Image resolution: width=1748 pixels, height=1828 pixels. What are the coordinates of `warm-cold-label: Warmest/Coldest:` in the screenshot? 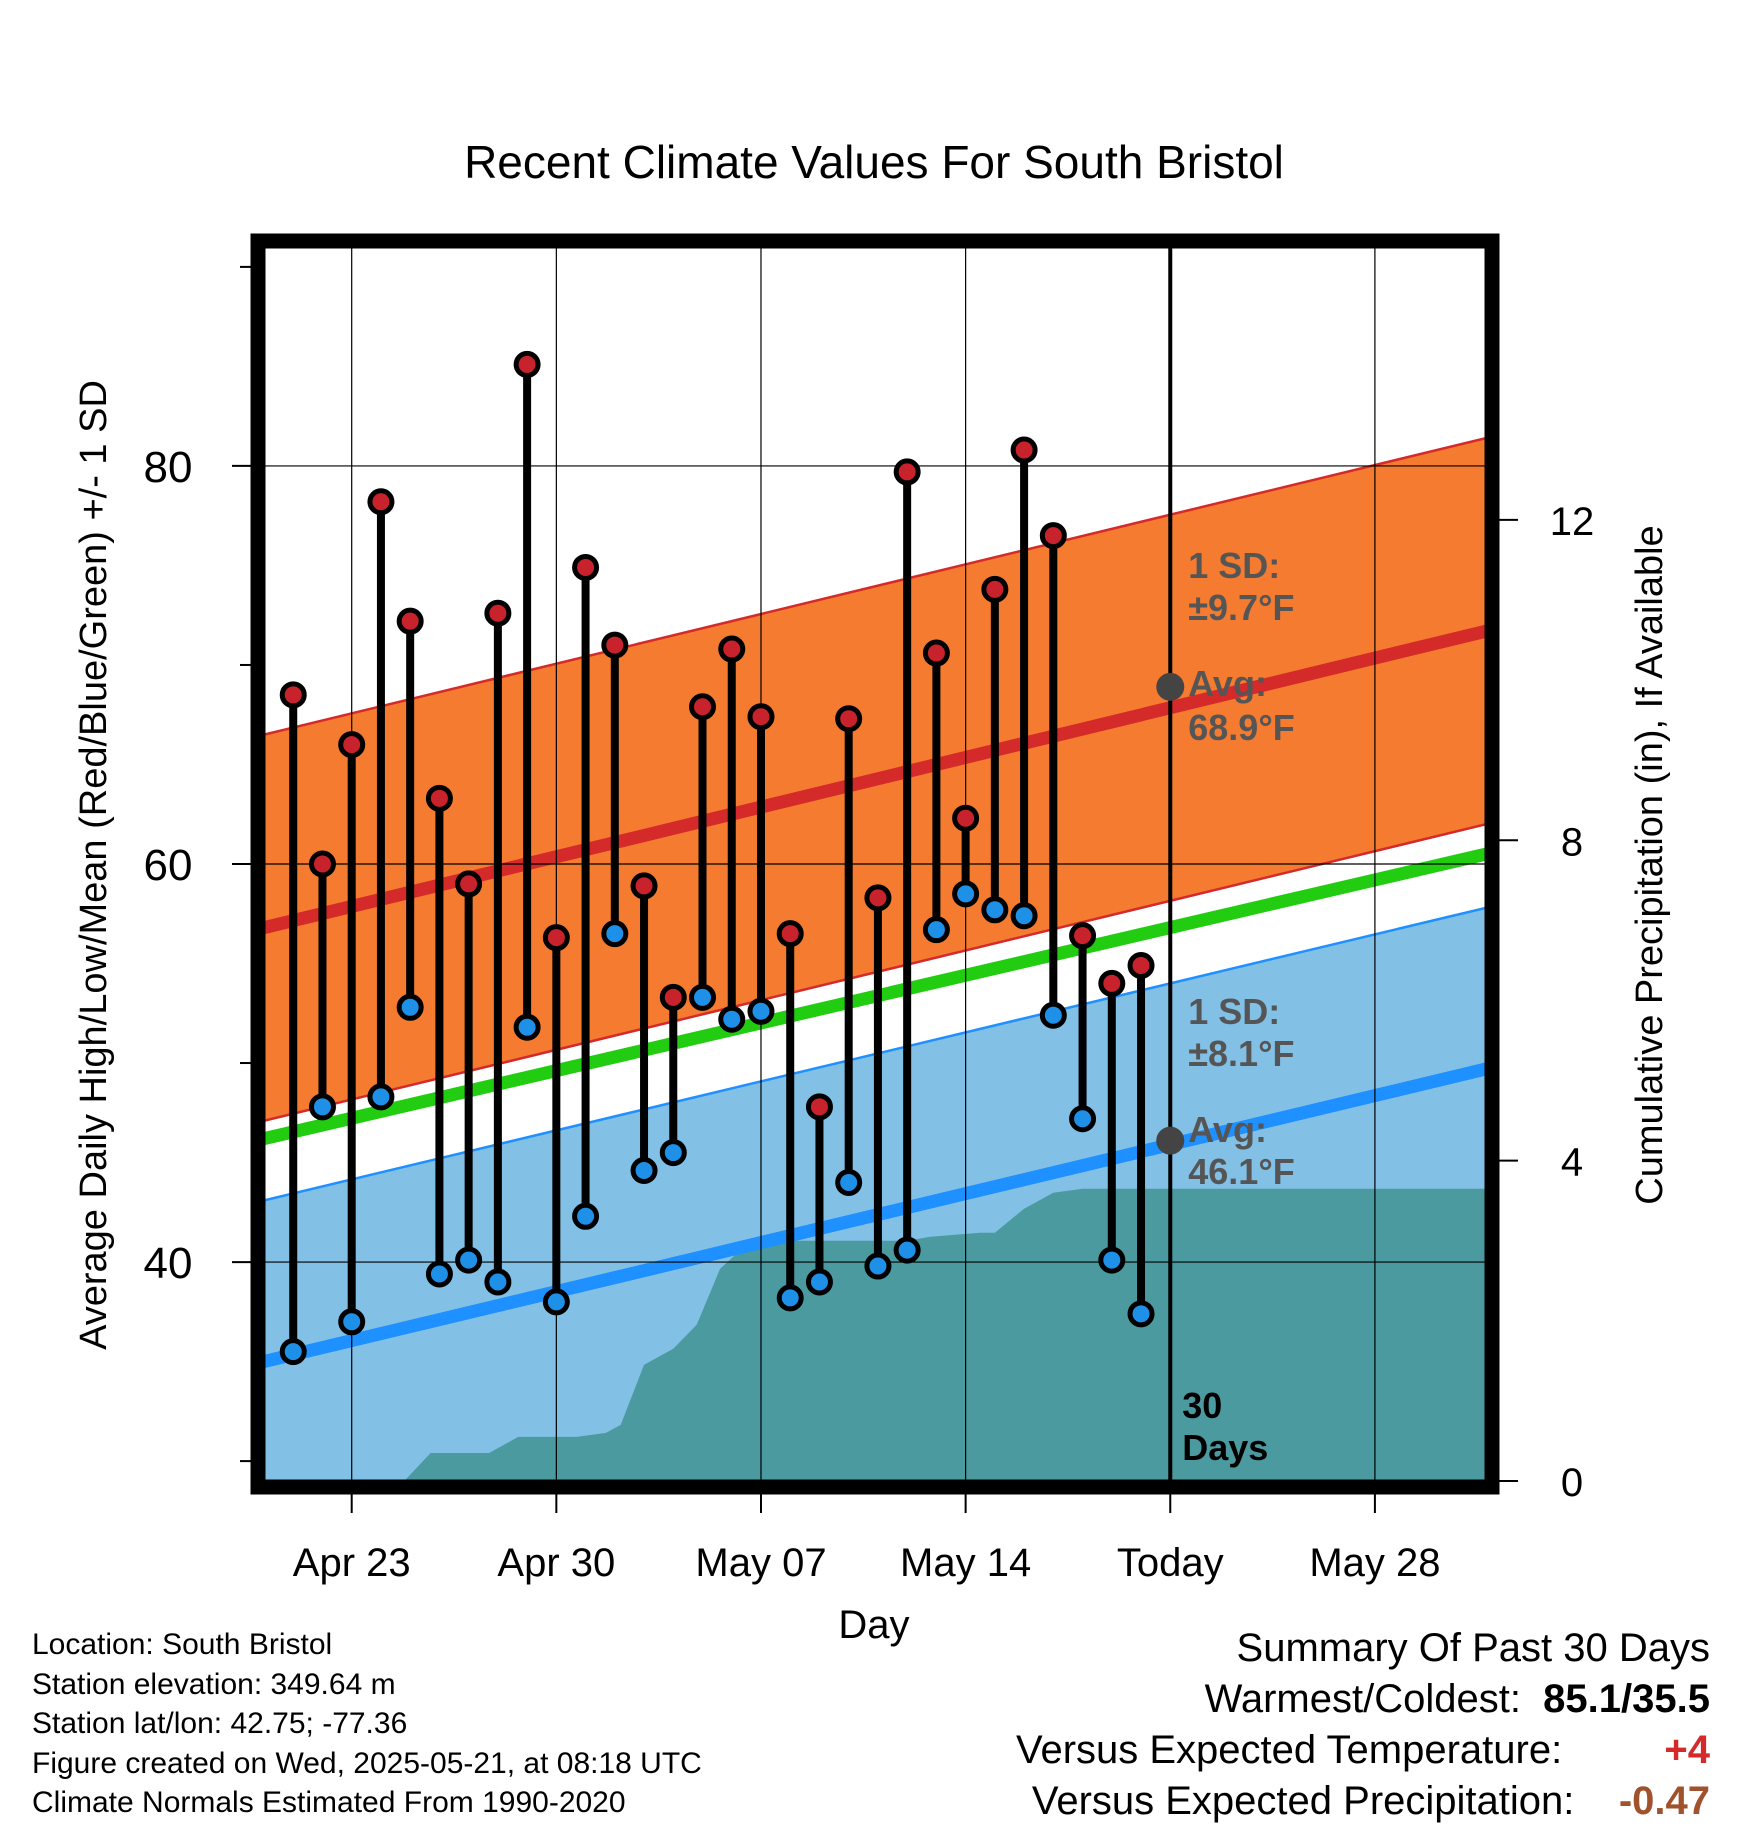 It's located at (1362, 1699).